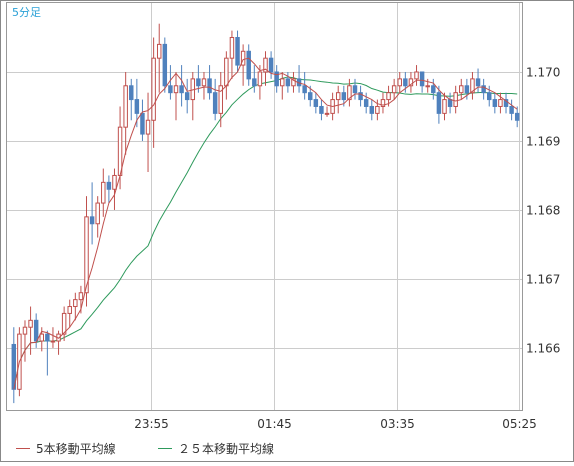 Image resolution: width=574 pixels, height=466 pixels. Describe the element at coordinates (226, 449) in the screenshot. I see `legend-label-ma25: ２５本移動平均線` at that location.